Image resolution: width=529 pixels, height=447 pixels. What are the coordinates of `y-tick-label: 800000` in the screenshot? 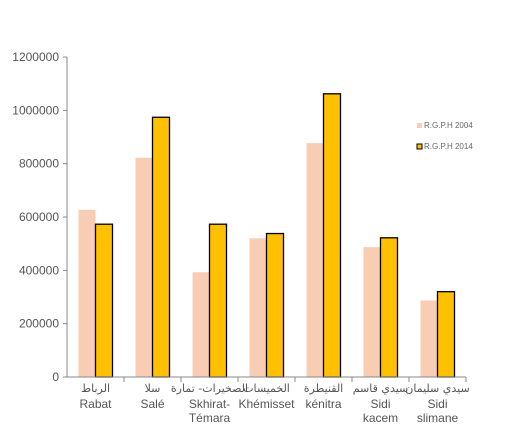 It's located at (39, 164).